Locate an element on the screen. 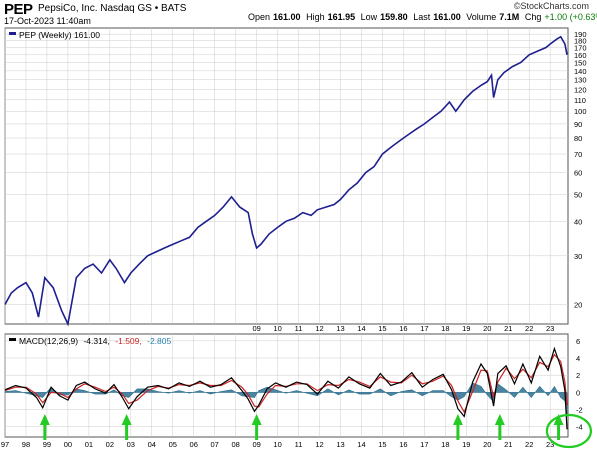  price-x-tick: 16 is located at coordinates (403, 328).